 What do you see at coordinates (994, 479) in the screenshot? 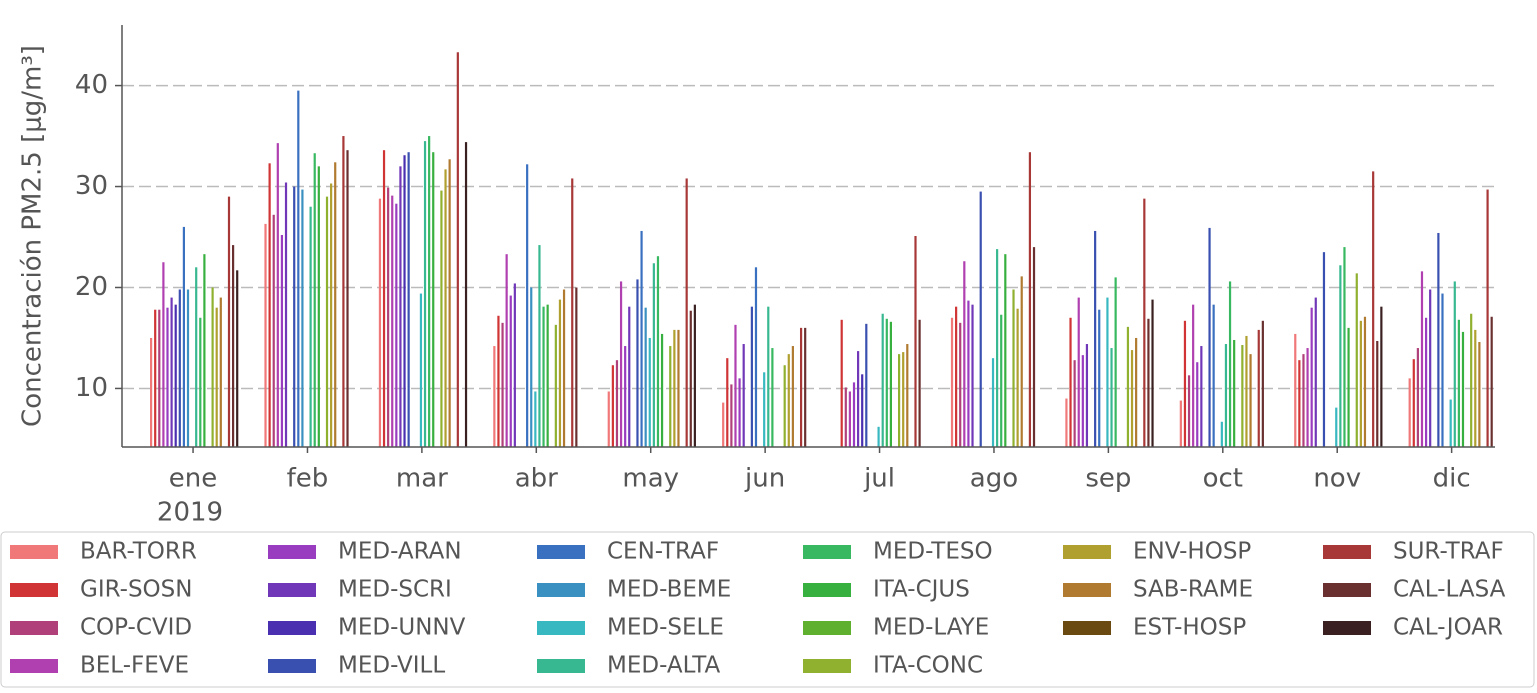
I see `x-tick-label: ago` at bounding box center [994, 479].